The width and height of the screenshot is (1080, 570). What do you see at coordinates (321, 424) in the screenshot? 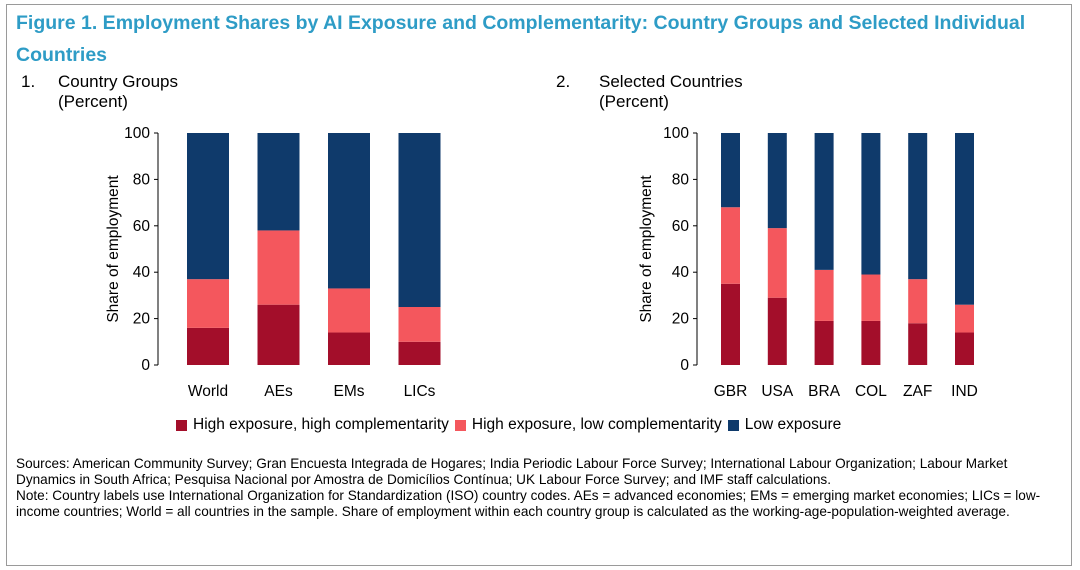
I see `legend-label-high-high: High exposure, high complementarity` at bounding box center [321, 424].